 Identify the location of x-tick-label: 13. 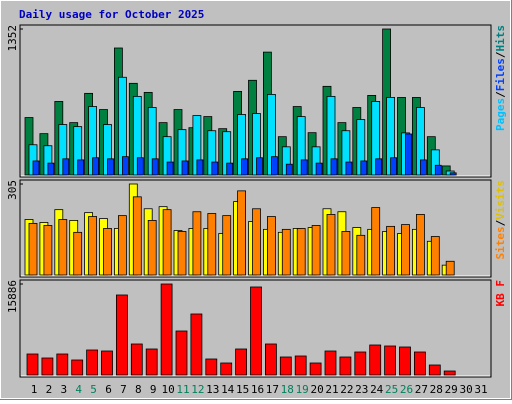
(212, 389).